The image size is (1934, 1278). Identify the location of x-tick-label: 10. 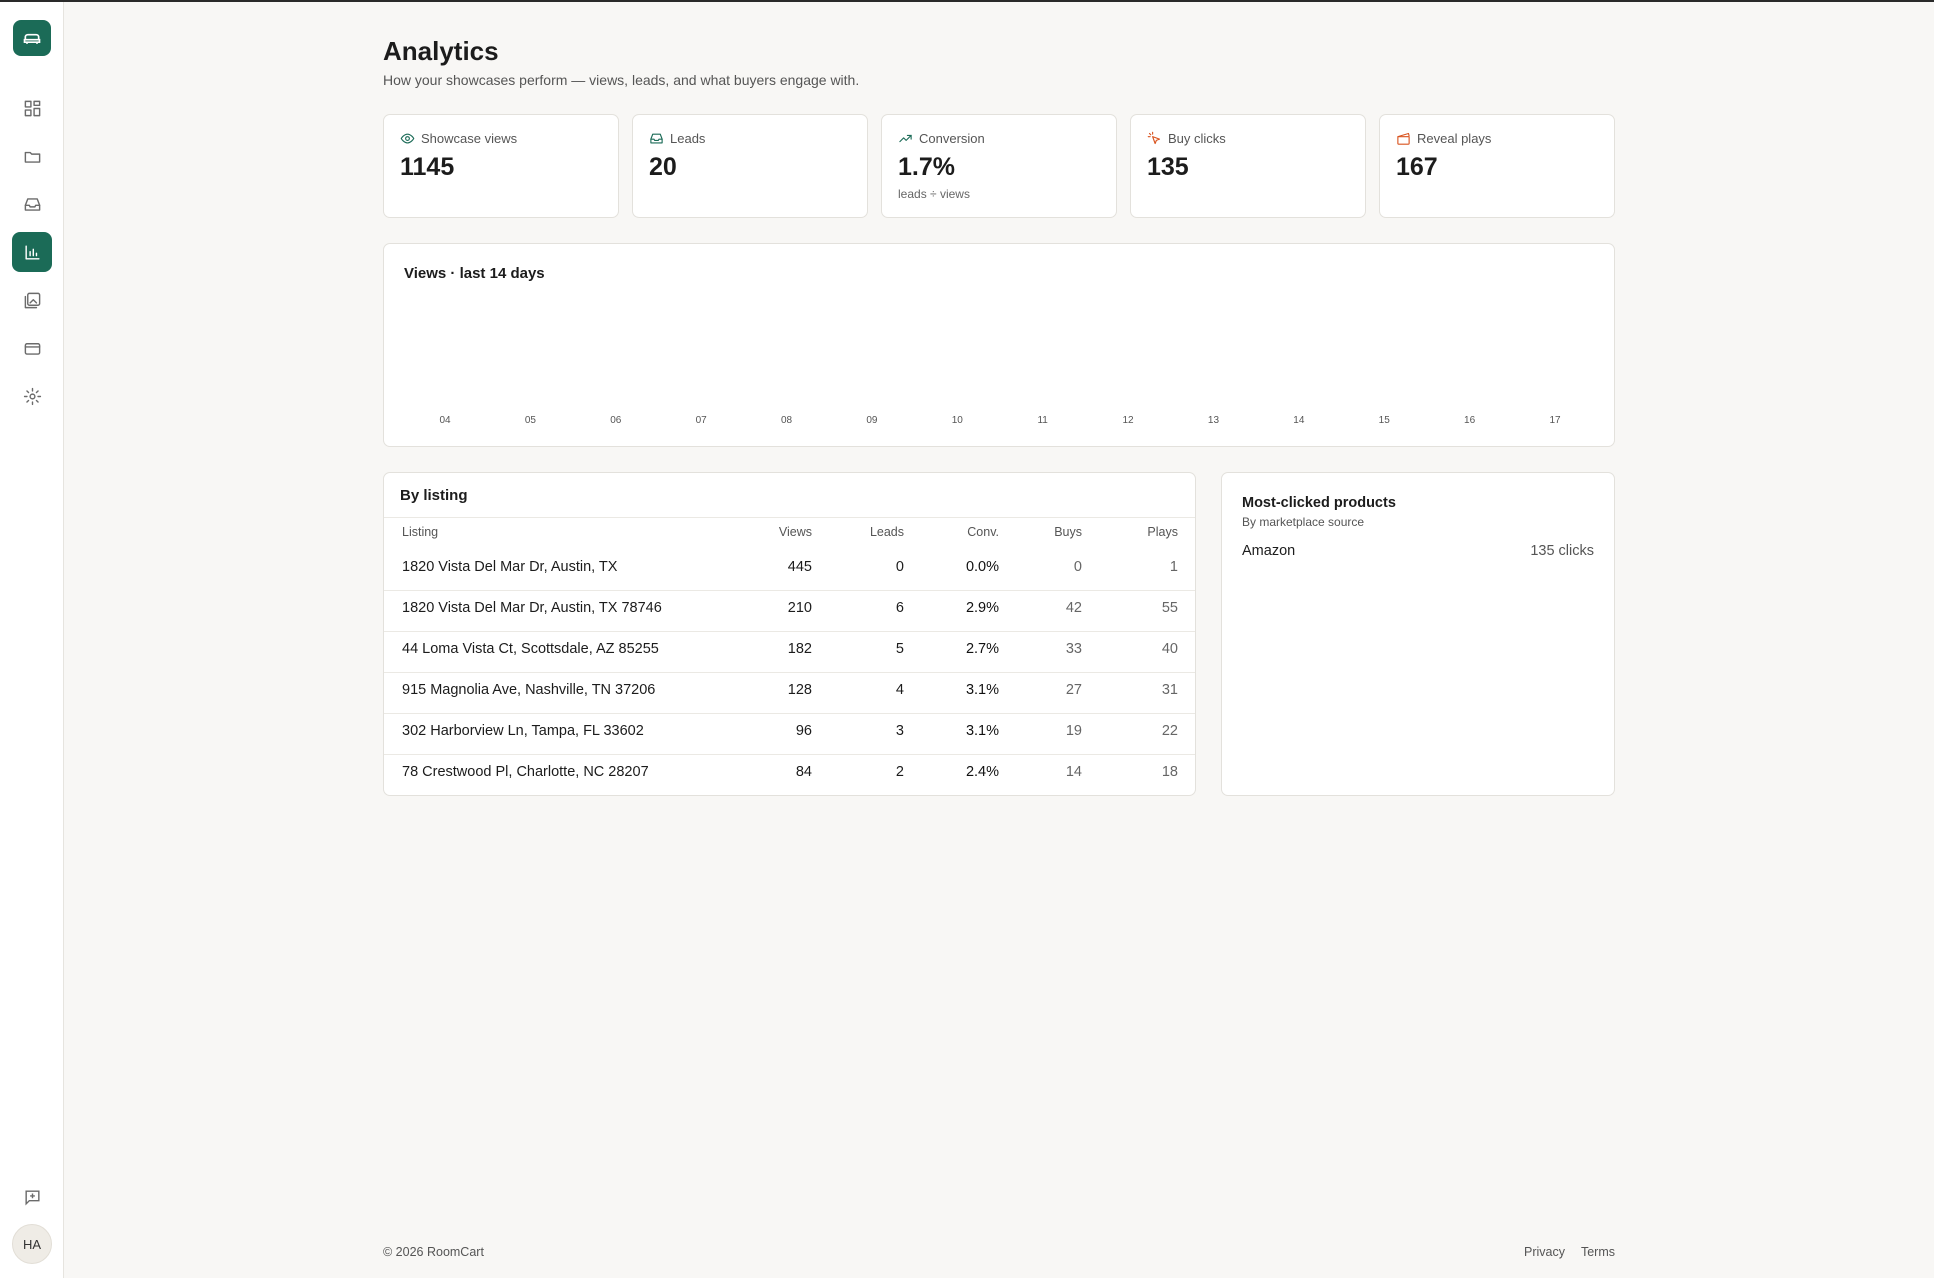
(957, 420).